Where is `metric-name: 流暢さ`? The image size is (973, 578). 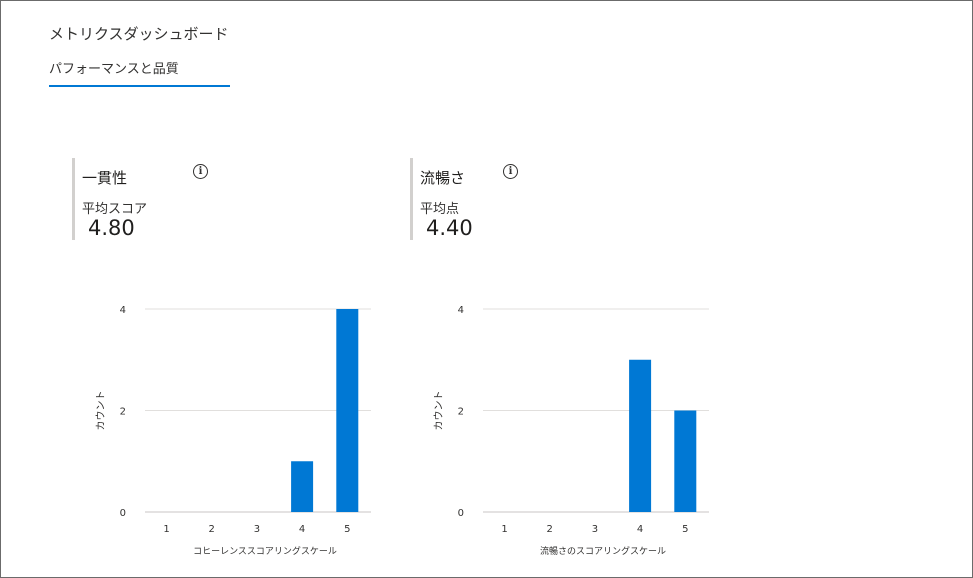 metric-name: 流暢さ is located at coordinates (443, 178).